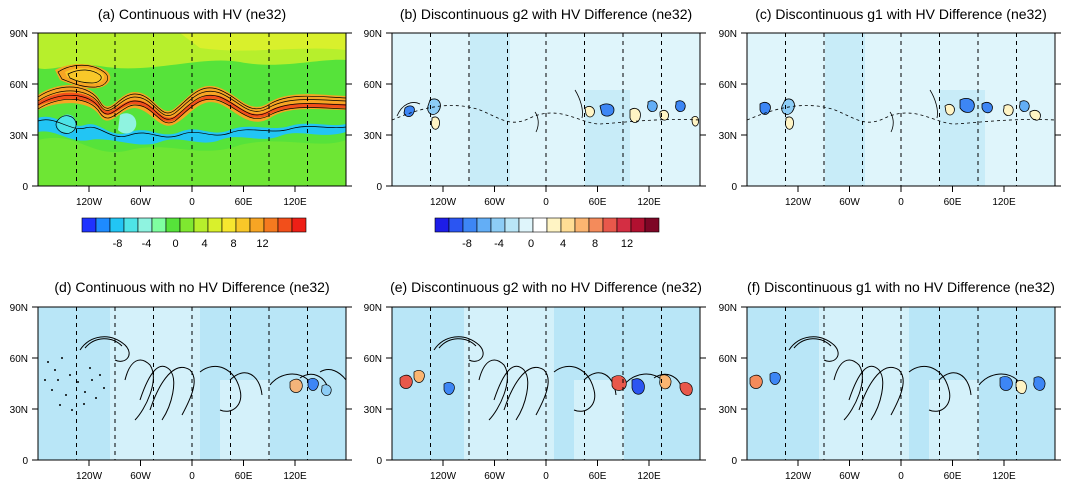 The height and width of the screenshot is (487, 1071). Describe the element at coordinates (89, 476) in the screenshot. I see `panel-d-xtick-120w: 120W` at that location.